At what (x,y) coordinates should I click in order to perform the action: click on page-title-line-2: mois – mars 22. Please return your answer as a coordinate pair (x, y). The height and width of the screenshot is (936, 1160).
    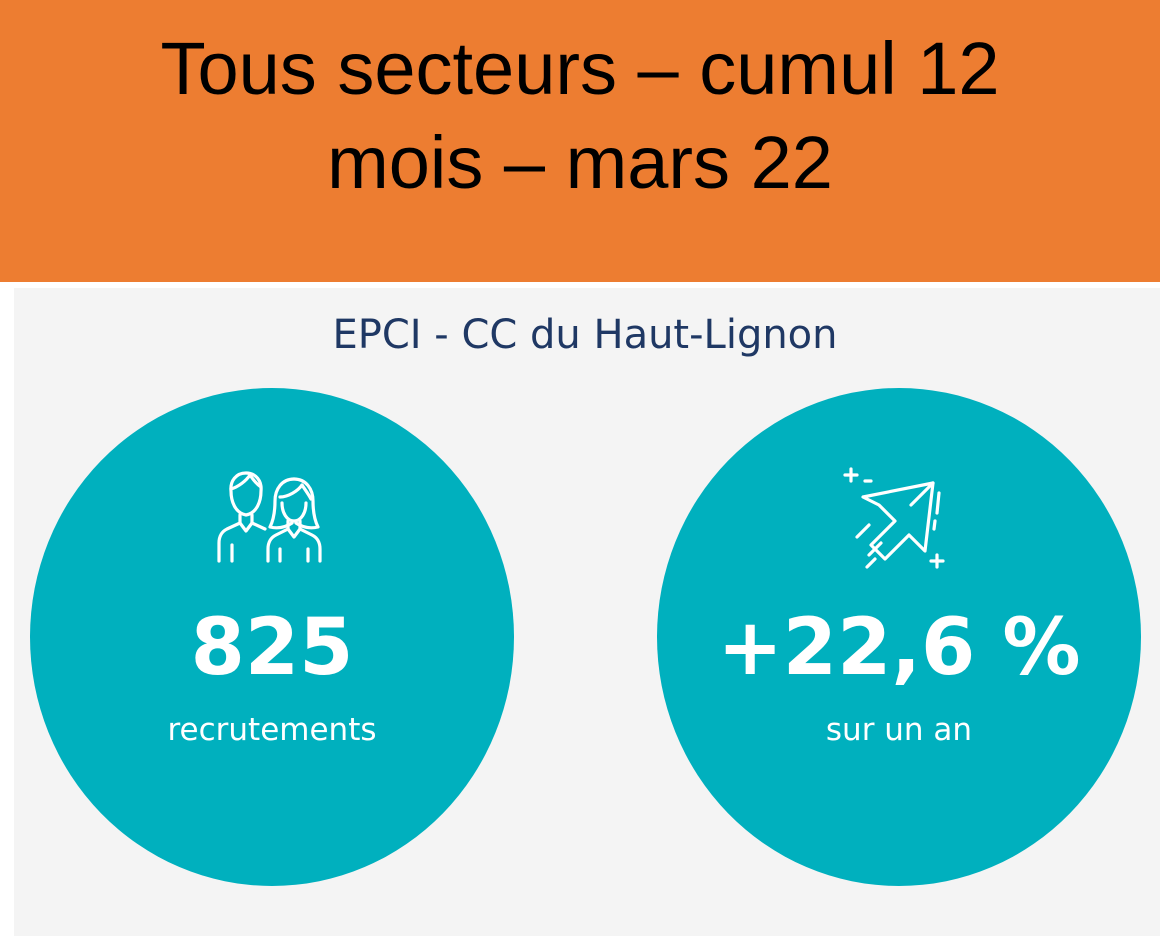
    Looking at the image, I should click on (580, 162).